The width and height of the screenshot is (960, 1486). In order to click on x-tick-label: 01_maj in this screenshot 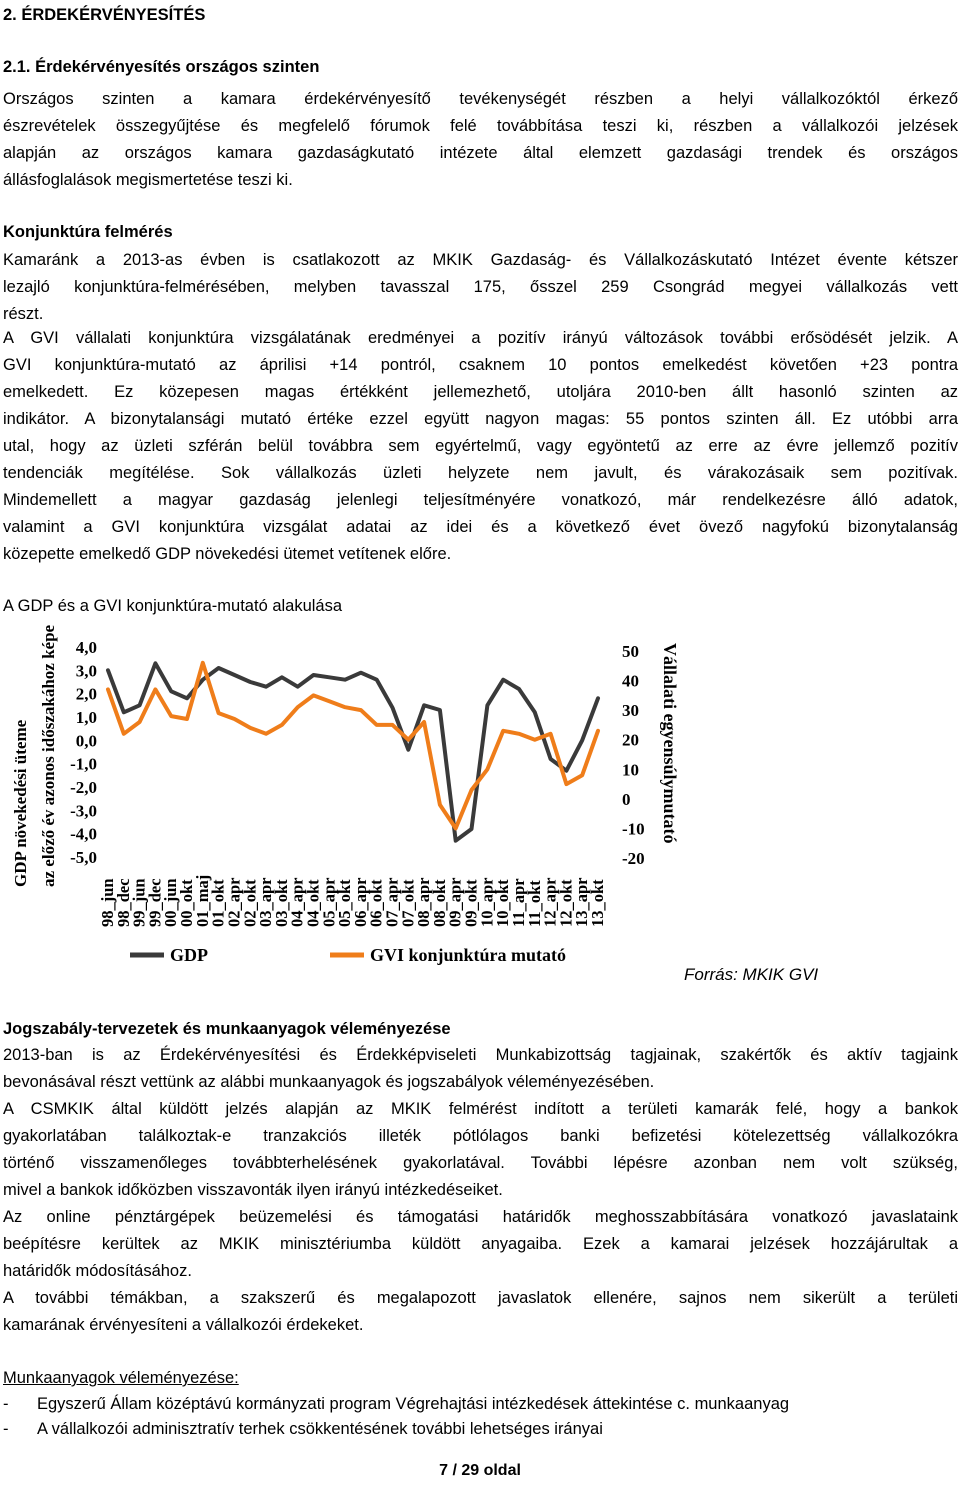, I will do `click(202, 901)`.